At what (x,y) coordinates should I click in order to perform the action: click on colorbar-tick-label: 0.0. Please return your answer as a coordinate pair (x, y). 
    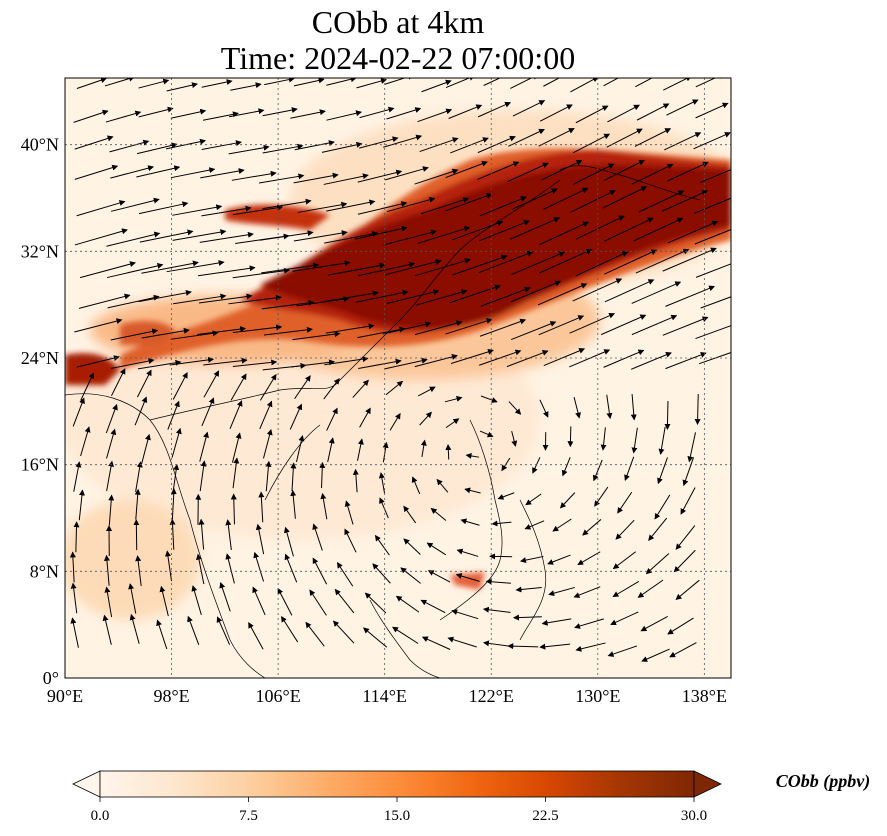
    Looking at the image, I should click on (100, 816).